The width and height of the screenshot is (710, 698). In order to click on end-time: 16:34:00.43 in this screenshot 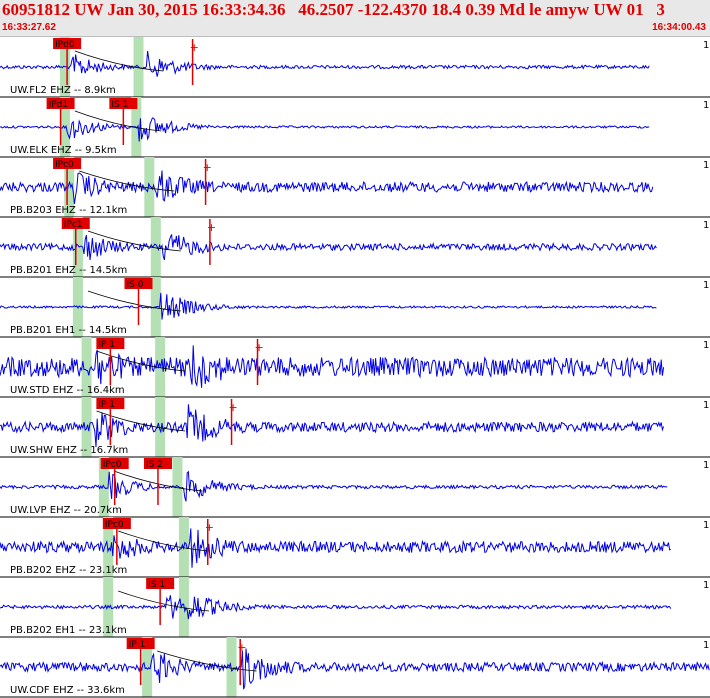, I will do `click(679, 27)`.